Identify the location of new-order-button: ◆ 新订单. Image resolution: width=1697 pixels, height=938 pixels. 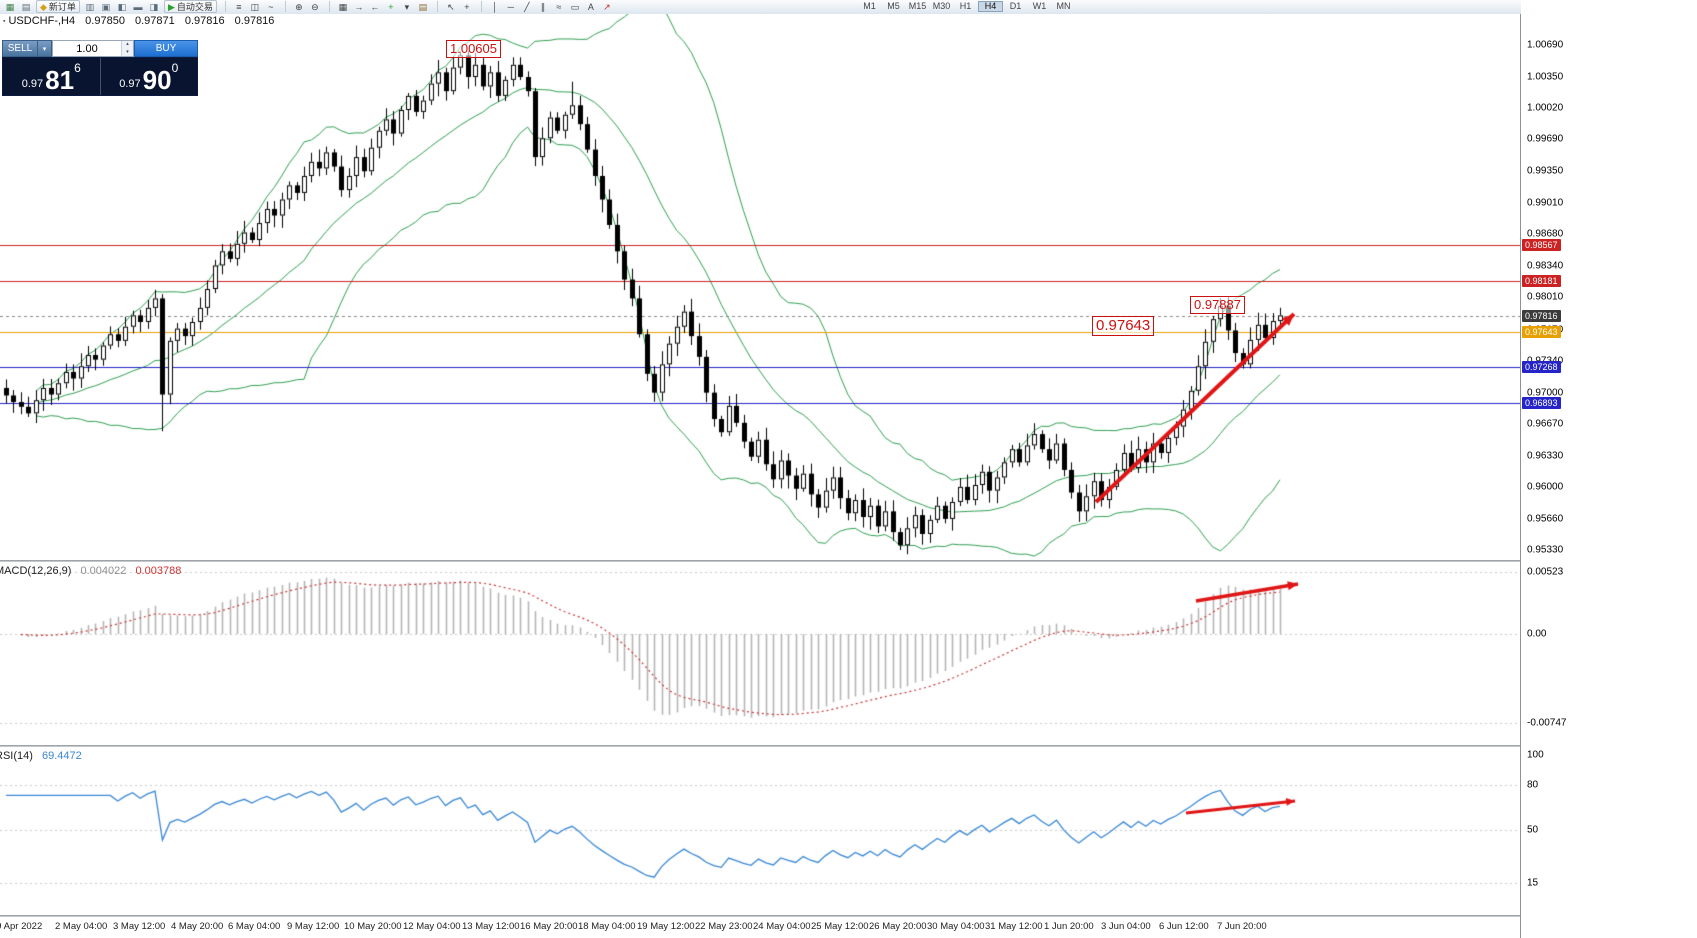
(58, 6).